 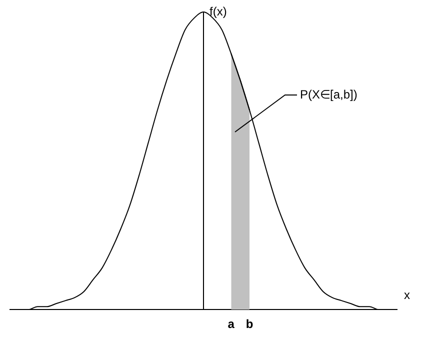 What do you see at coordinates (329, 94) in the screenshot?
I see `annotation: P(X∈[a,b])` at bounding box center [329, 94].